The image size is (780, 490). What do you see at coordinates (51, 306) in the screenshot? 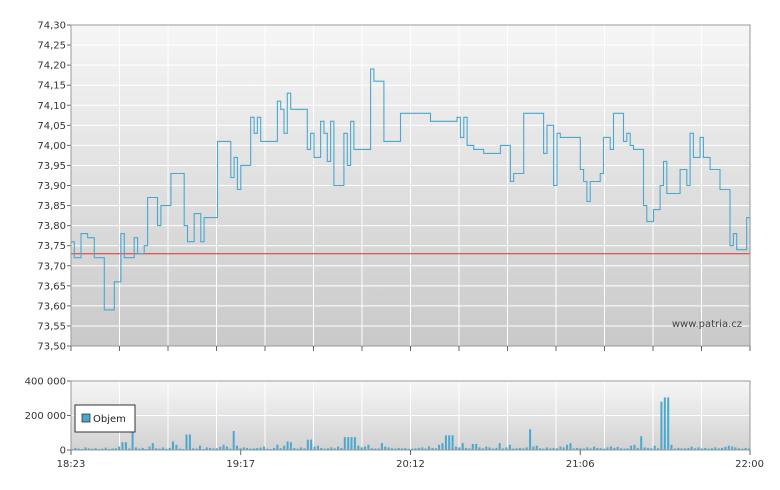
I see `price-y-tick-label: 73,60` at bounding box center [51, 306].